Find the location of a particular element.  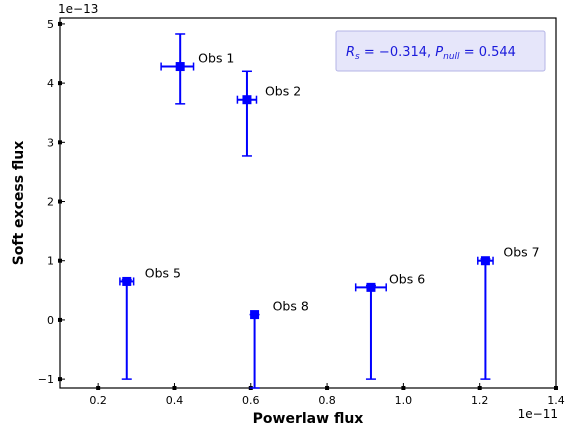

x-tick-label: 1.4 is located at coordinates (556, 400).